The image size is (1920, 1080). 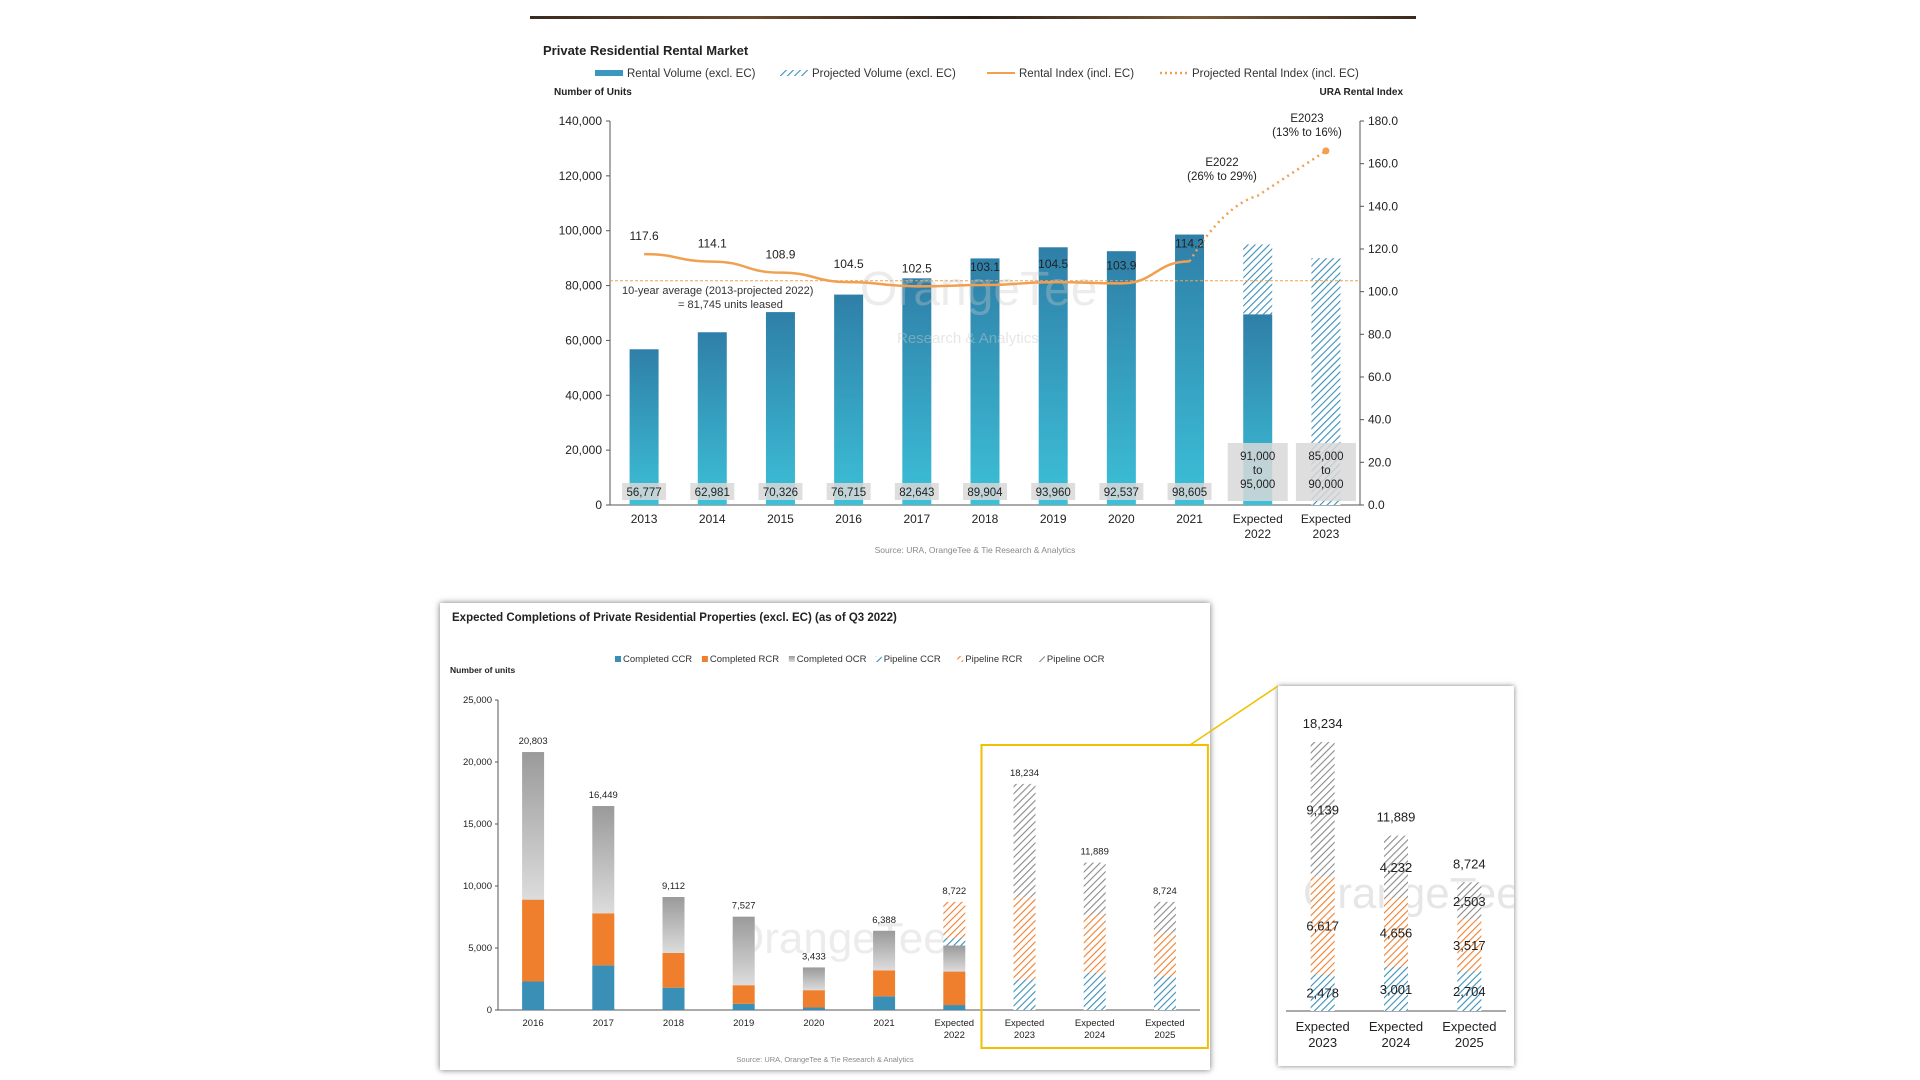 What do you see at coordinates (657, 659) in the screenshot?
I see `legend-label: Completed CCR` at bounding box center [657, 659].